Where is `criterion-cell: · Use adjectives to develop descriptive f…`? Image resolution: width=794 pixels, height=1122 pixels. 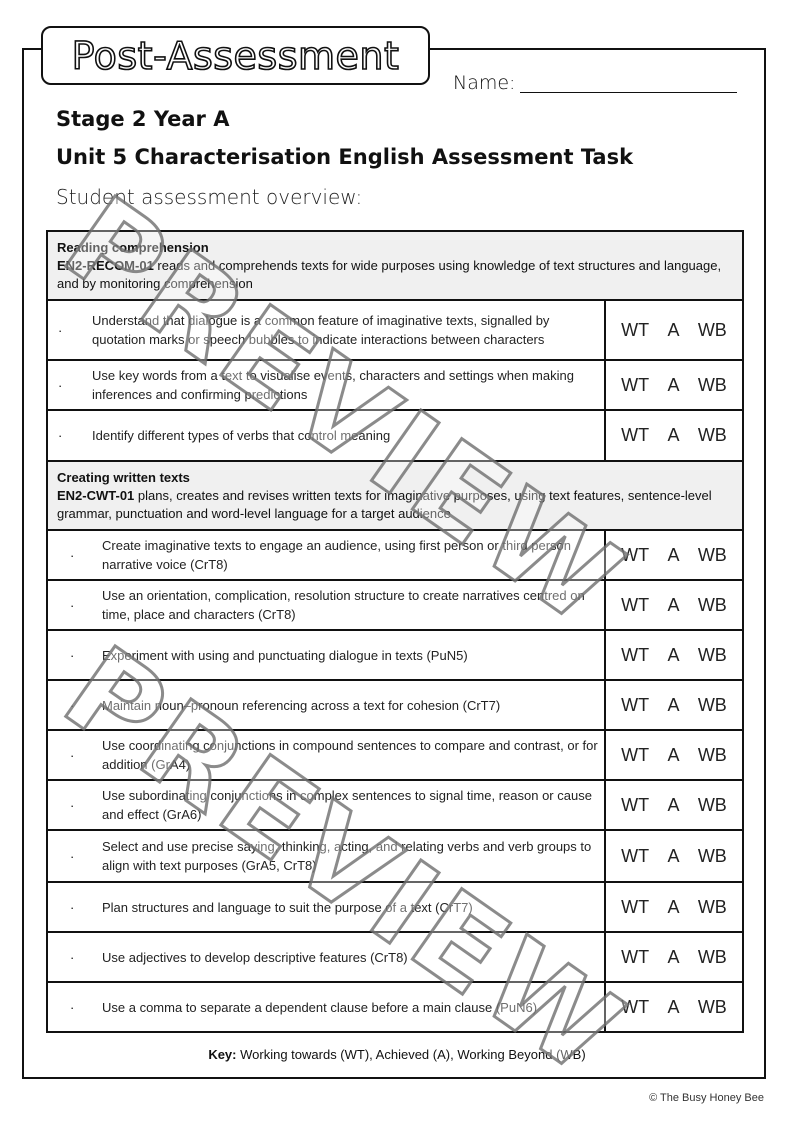
criterion-cell: · Use adjectives to develop descriptive f… is located at coordinates (326, 957).